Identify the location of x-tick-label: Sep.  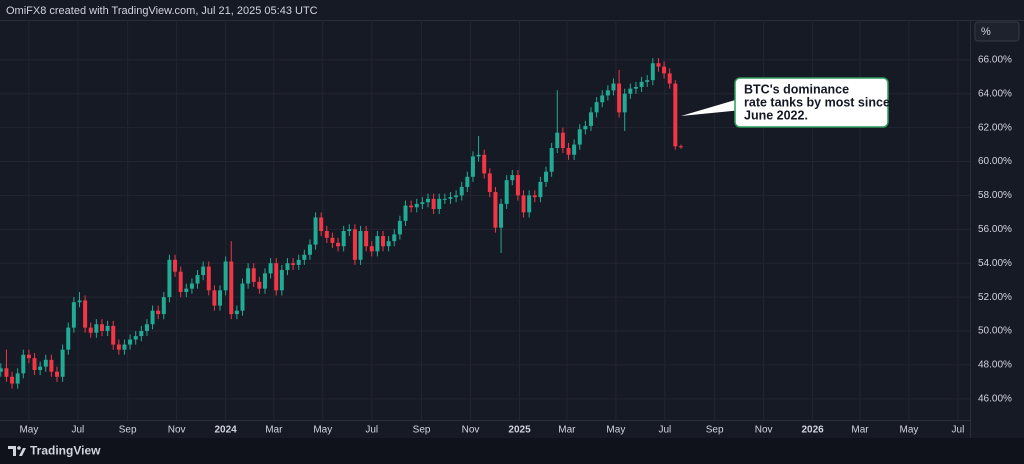
(715, 430).